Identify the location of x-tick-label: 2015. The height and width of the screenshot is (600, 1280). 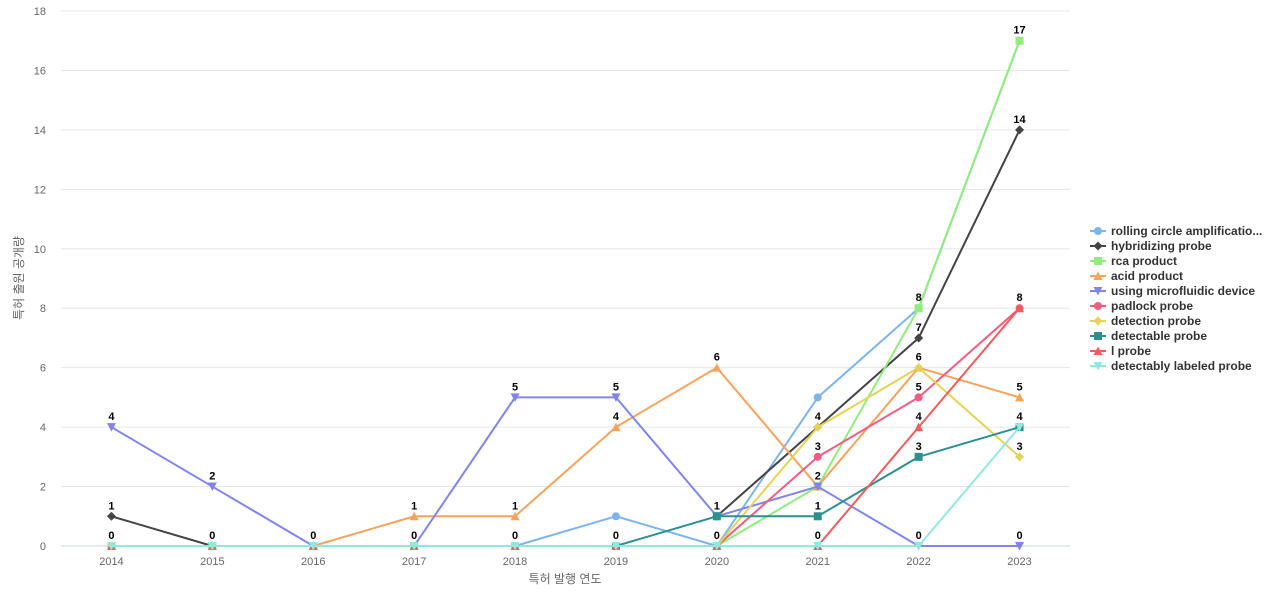
(212, 562).